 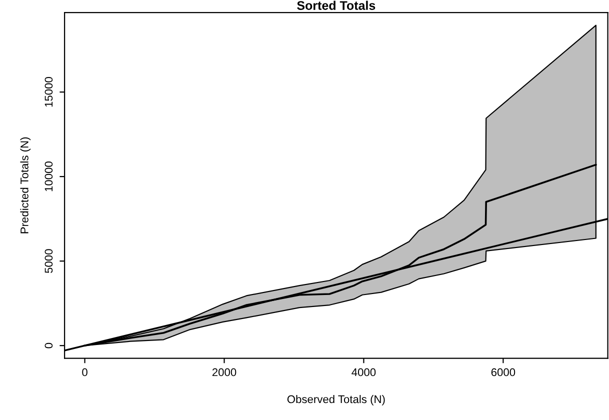 What do you see at coordinates (48, 92) in the screenshot?
I see `y-tick-label: 15000` at bounding box center [48, 92].